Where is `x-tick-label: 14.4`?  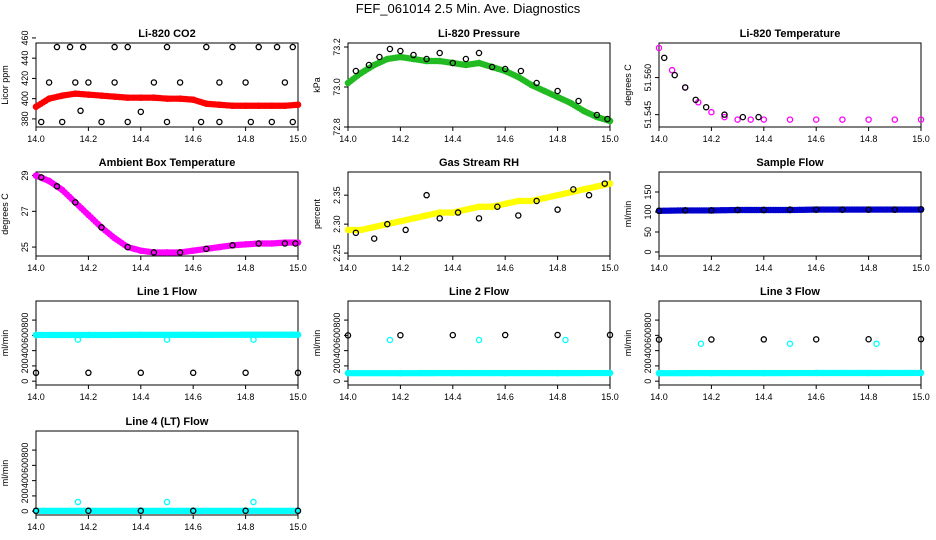
x-tick-label: 14.4 is located at coordinates (453, 268).